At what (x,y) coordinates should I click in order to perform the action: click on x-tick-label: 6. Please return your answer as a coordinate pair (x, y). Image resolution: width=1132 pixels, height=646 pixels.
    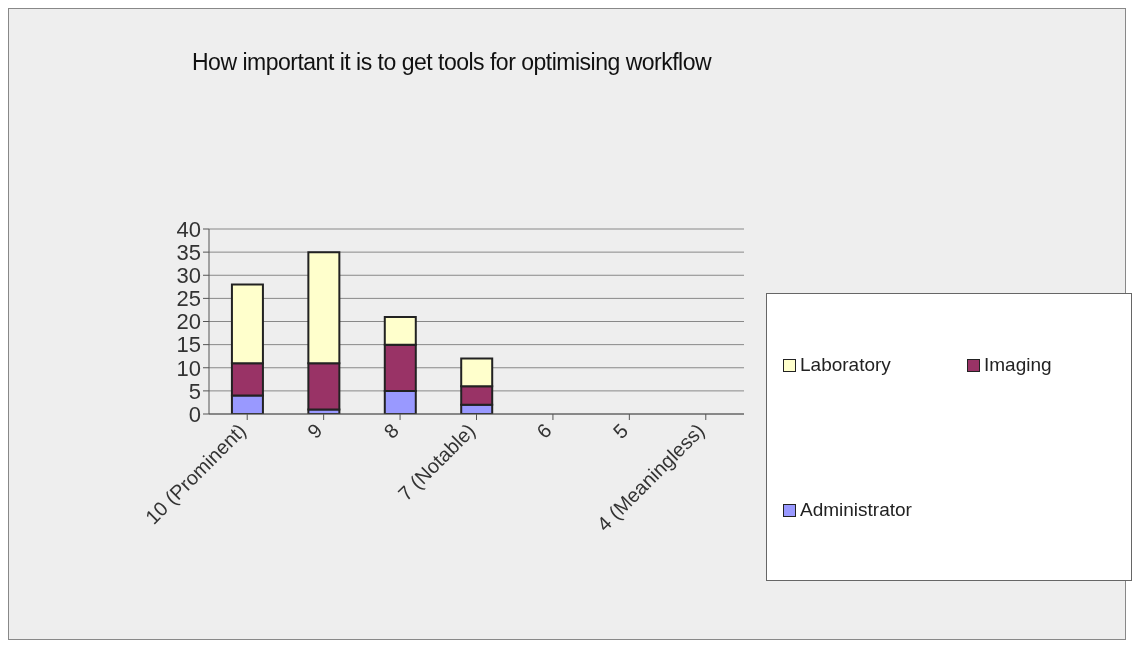
    Looking at the image, I should click on (544, 431).